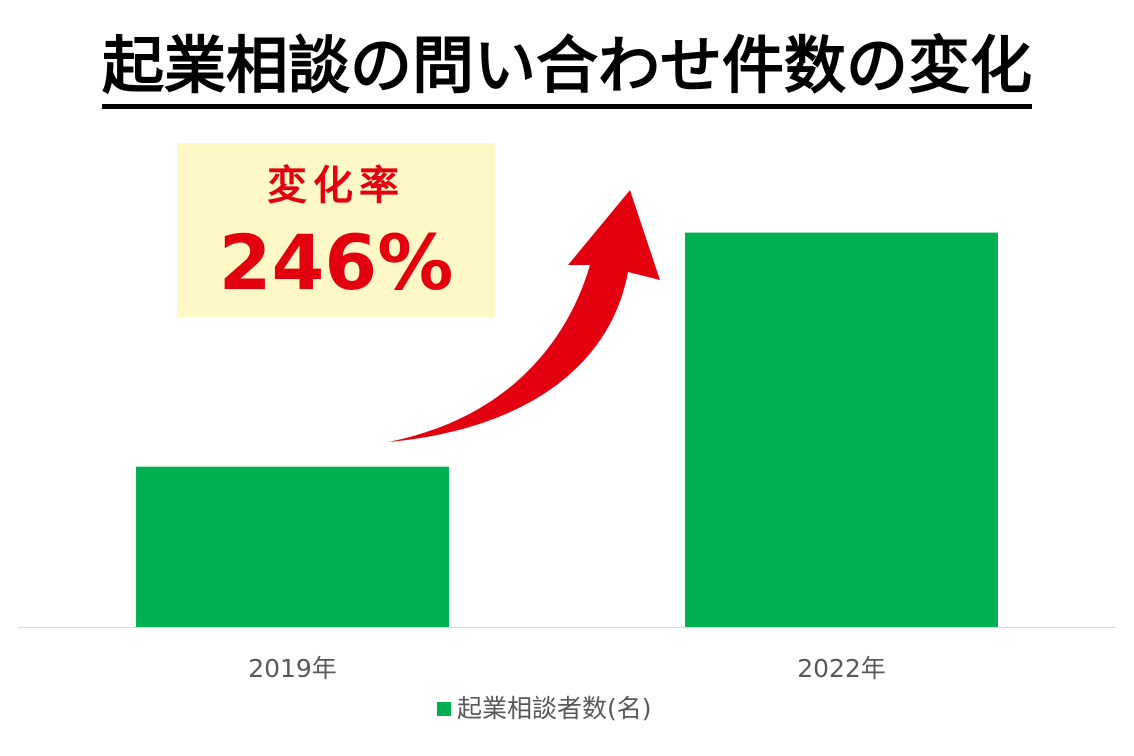 Image resolution: width=1134 pixels, height=756 pixels. I want to click on change-rate-value: 246%, so click(336, 262).